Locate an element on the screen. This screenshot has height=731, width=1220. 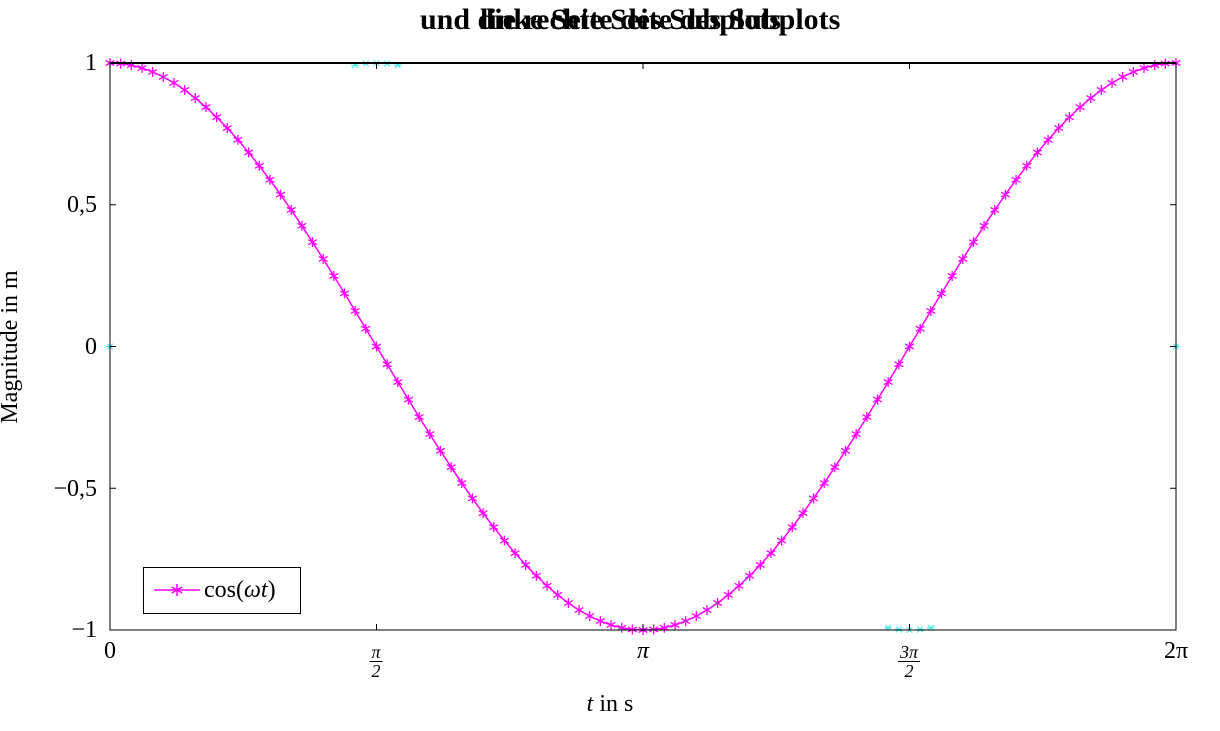
ytick-label-1: 1 is located at coordinates (91, 63).